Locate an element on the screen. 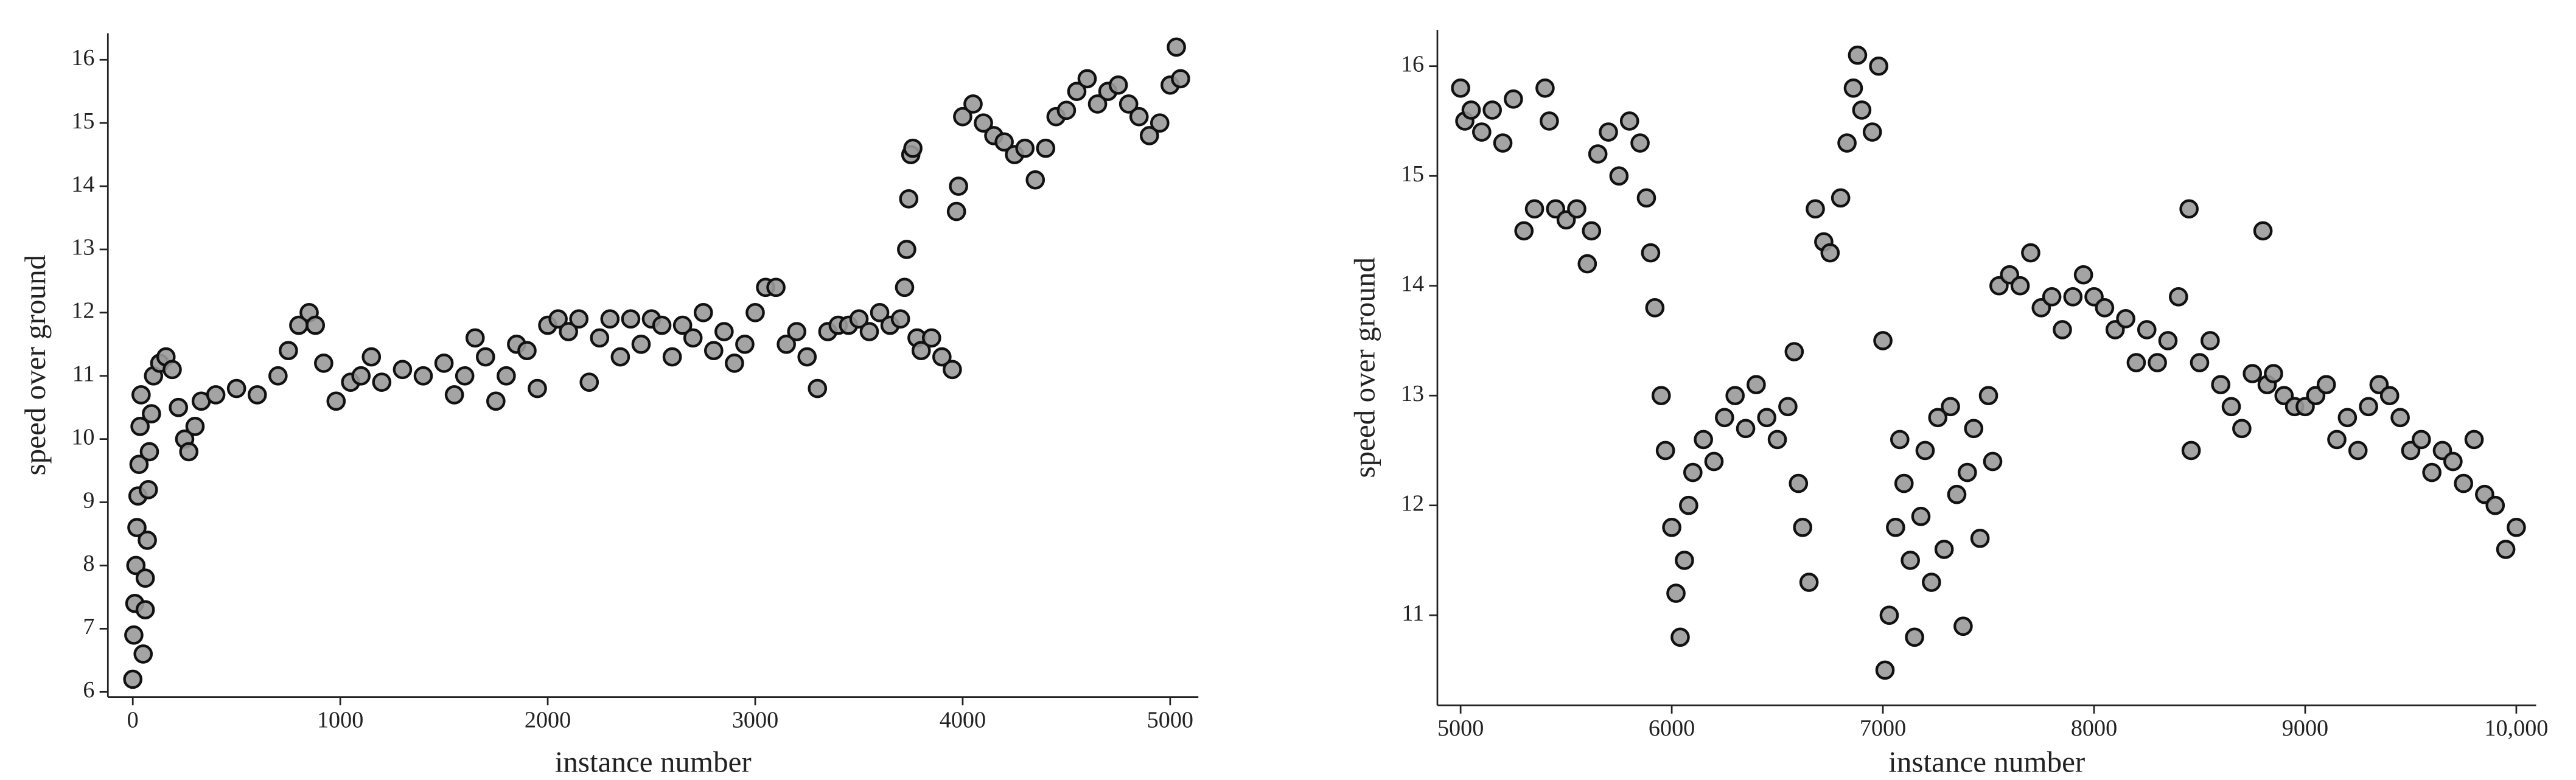 The image size is (2576, 780). y-tick-label: 6 is located at coordinates (88, 690).